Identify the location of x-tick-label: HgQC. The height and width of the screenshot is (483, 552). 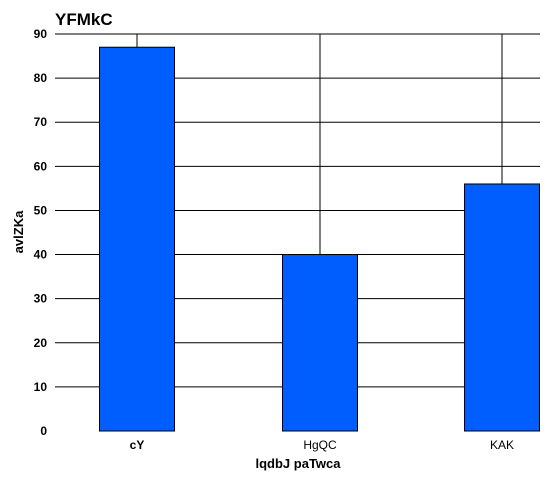
(320, 445).